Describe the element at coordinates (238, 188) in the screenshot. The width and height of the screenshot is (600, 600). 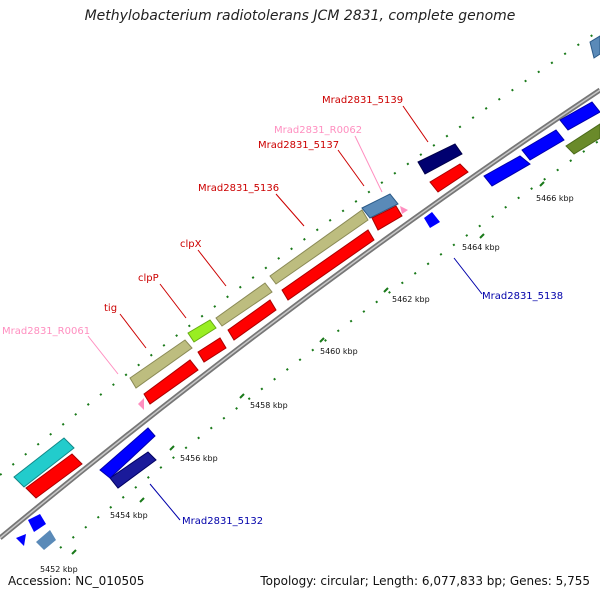
I see `gene-label-mrad2831-5136: Mrad2831_5136` at that location.